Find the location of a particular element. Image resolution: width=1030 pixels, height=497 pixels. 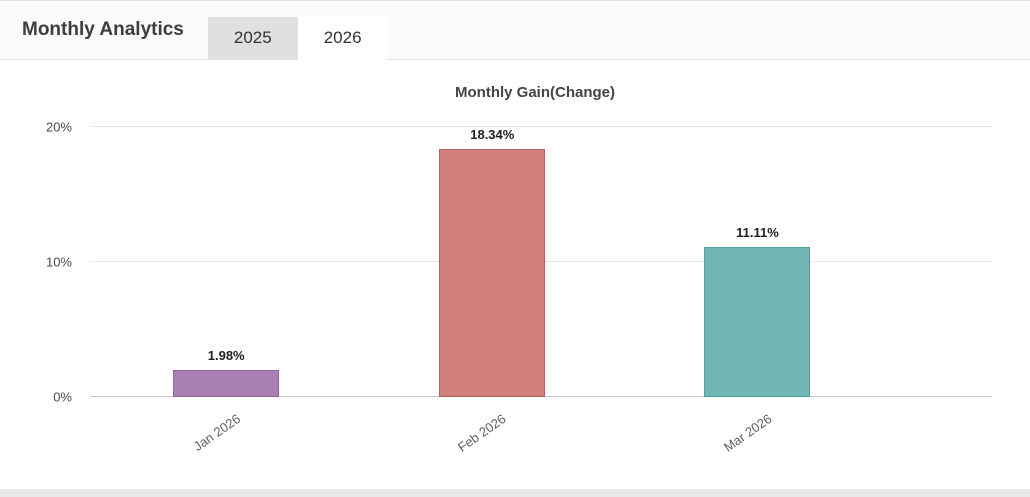

y-axis-tick-label: 20% is located at coordinates (58, 127).